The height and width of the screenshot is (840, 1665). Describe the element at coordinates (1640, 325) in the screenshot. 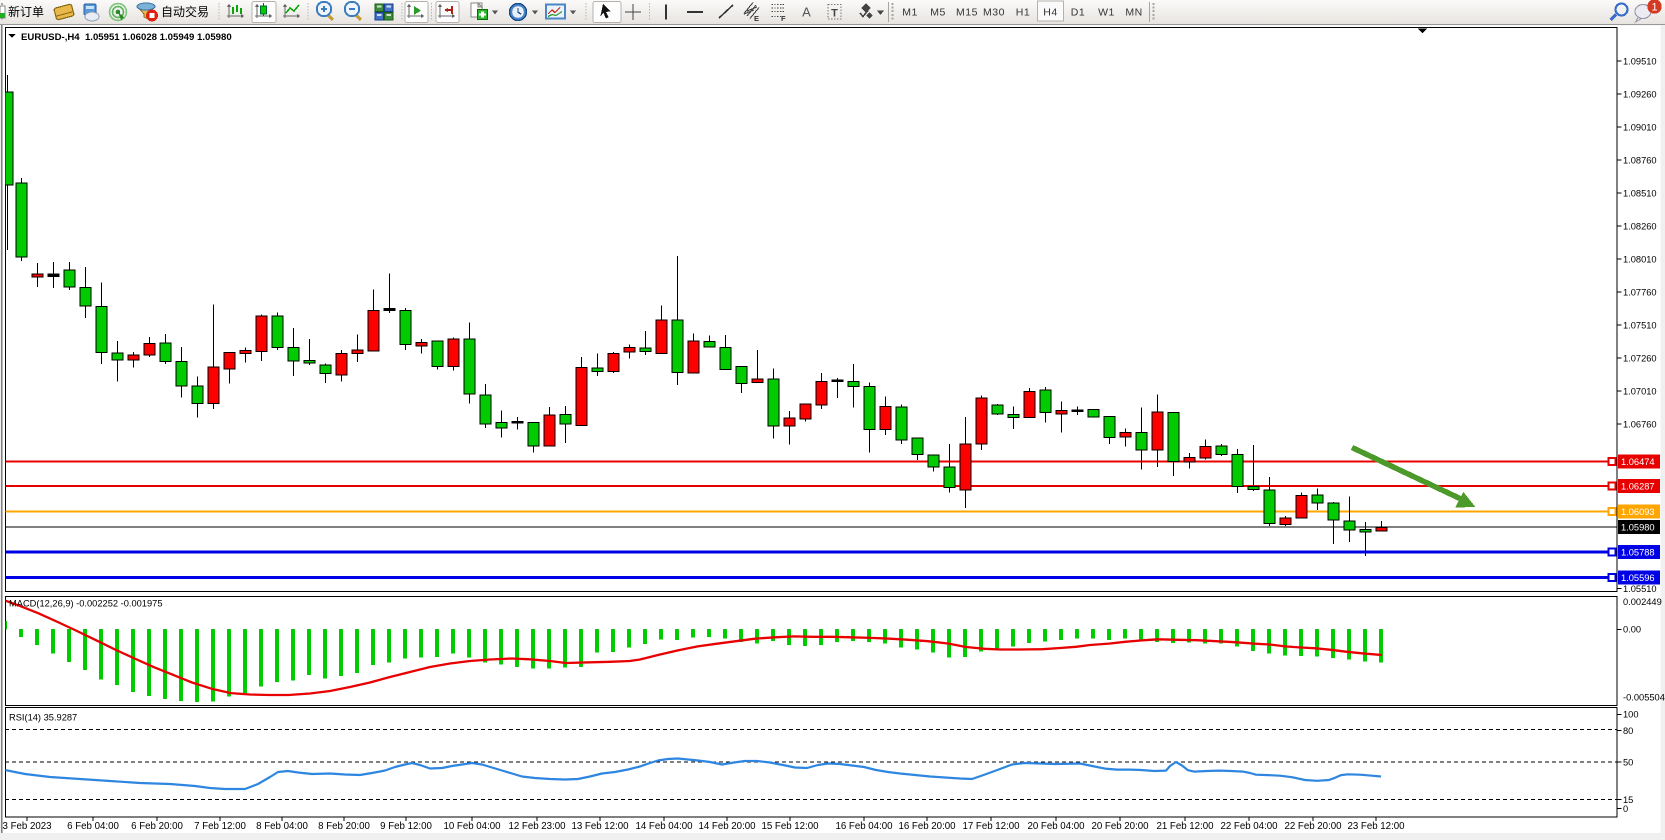

I see `svg-text: 1.07510` at that location.